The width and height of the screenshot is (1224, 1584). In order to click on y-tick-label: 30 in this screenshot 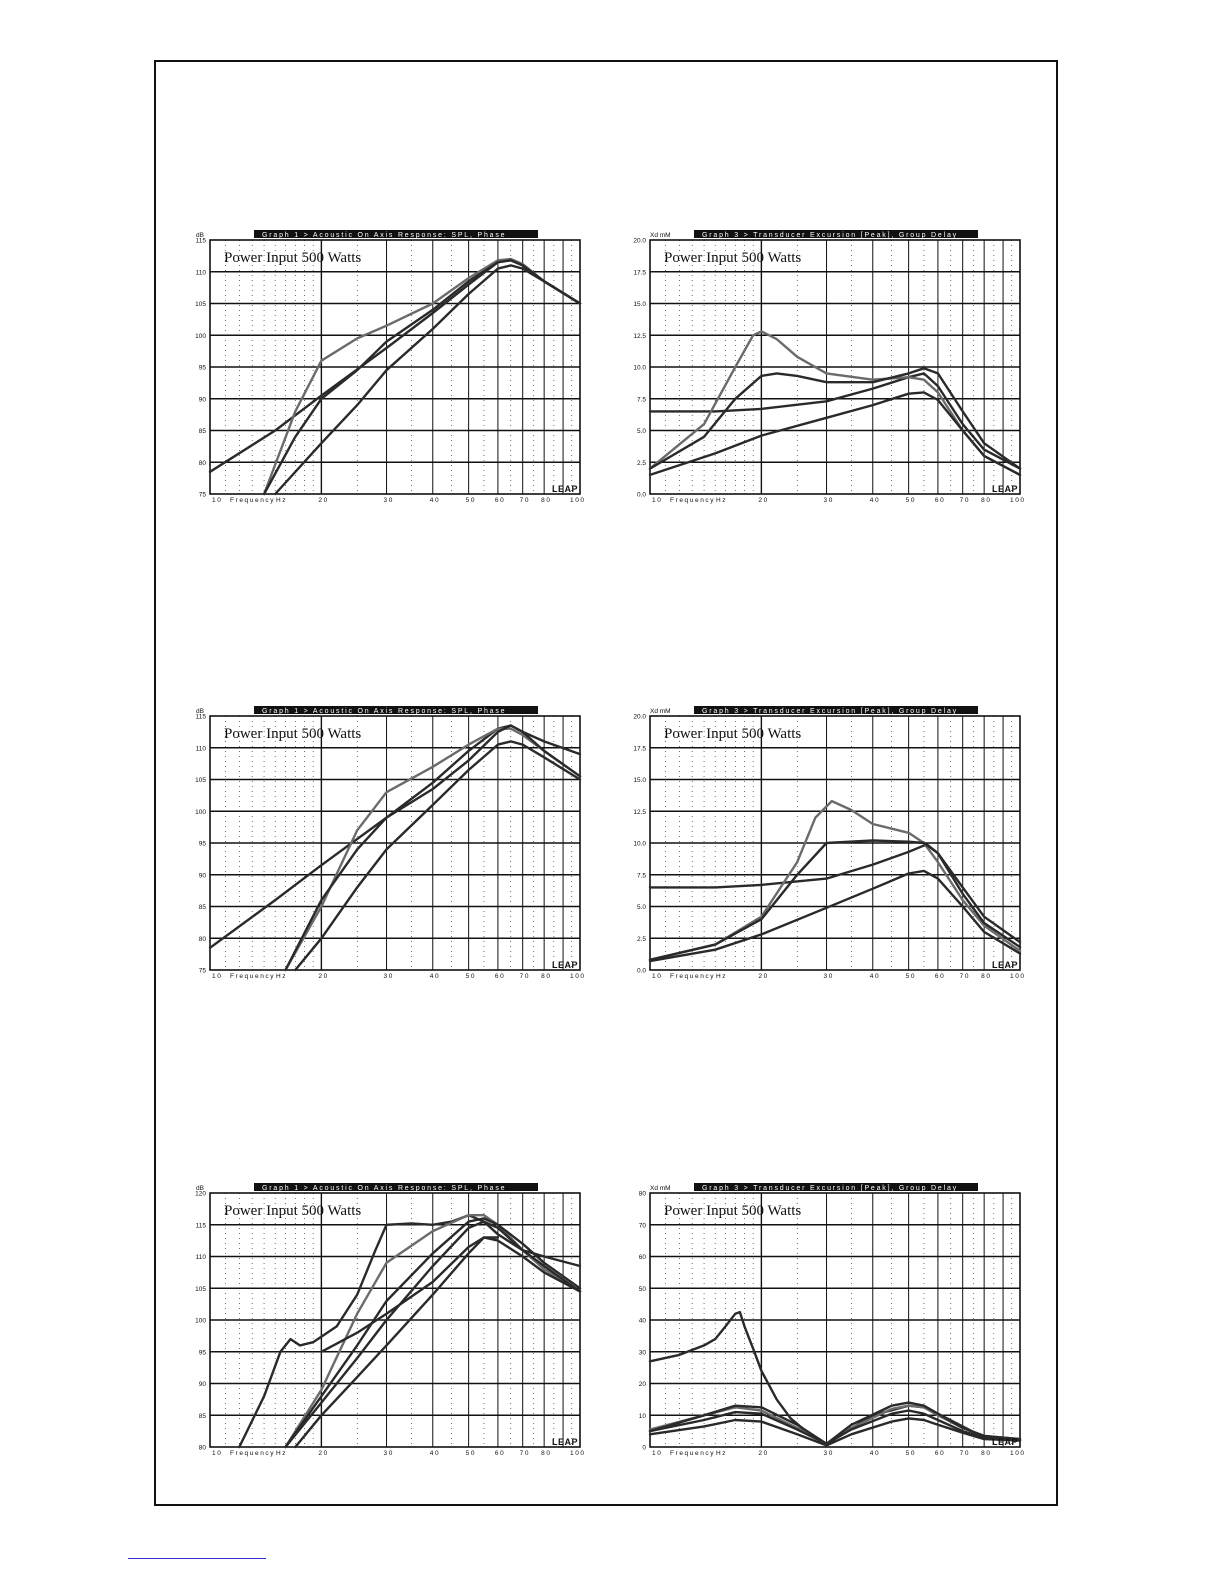, I will do `click(643, 1352)`.